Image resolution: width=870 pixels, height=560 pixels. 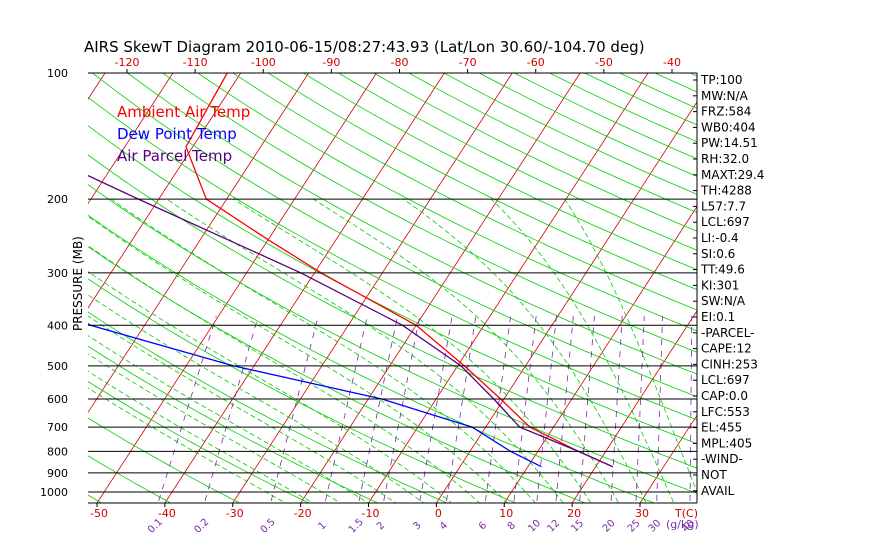 I want to click on pressure-tick-label: 200, so click(x=57, y=199).